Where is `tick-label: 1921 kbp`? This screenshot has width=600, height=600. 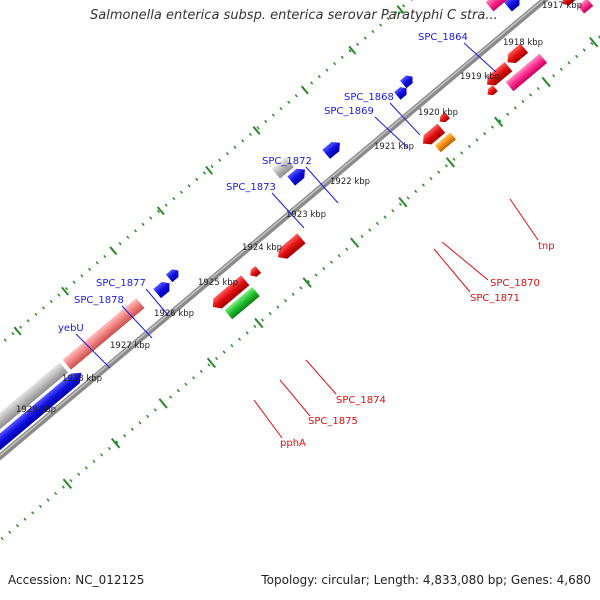
tick-label: 1921 kbp is located at coordinates (394, 147).